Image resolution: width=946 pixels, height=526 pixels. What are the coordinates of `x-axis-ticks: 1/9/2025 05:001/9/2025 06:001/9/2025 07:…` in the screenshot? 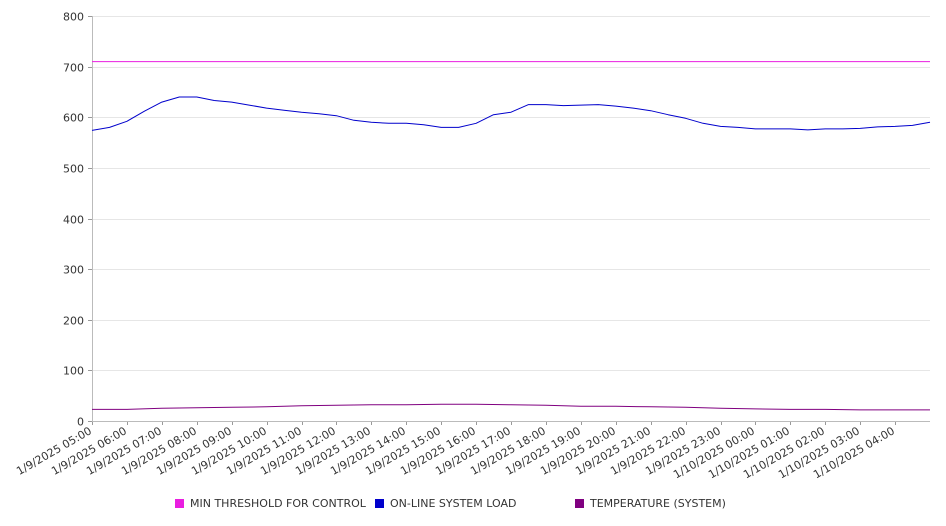 It's located at (455, 451).